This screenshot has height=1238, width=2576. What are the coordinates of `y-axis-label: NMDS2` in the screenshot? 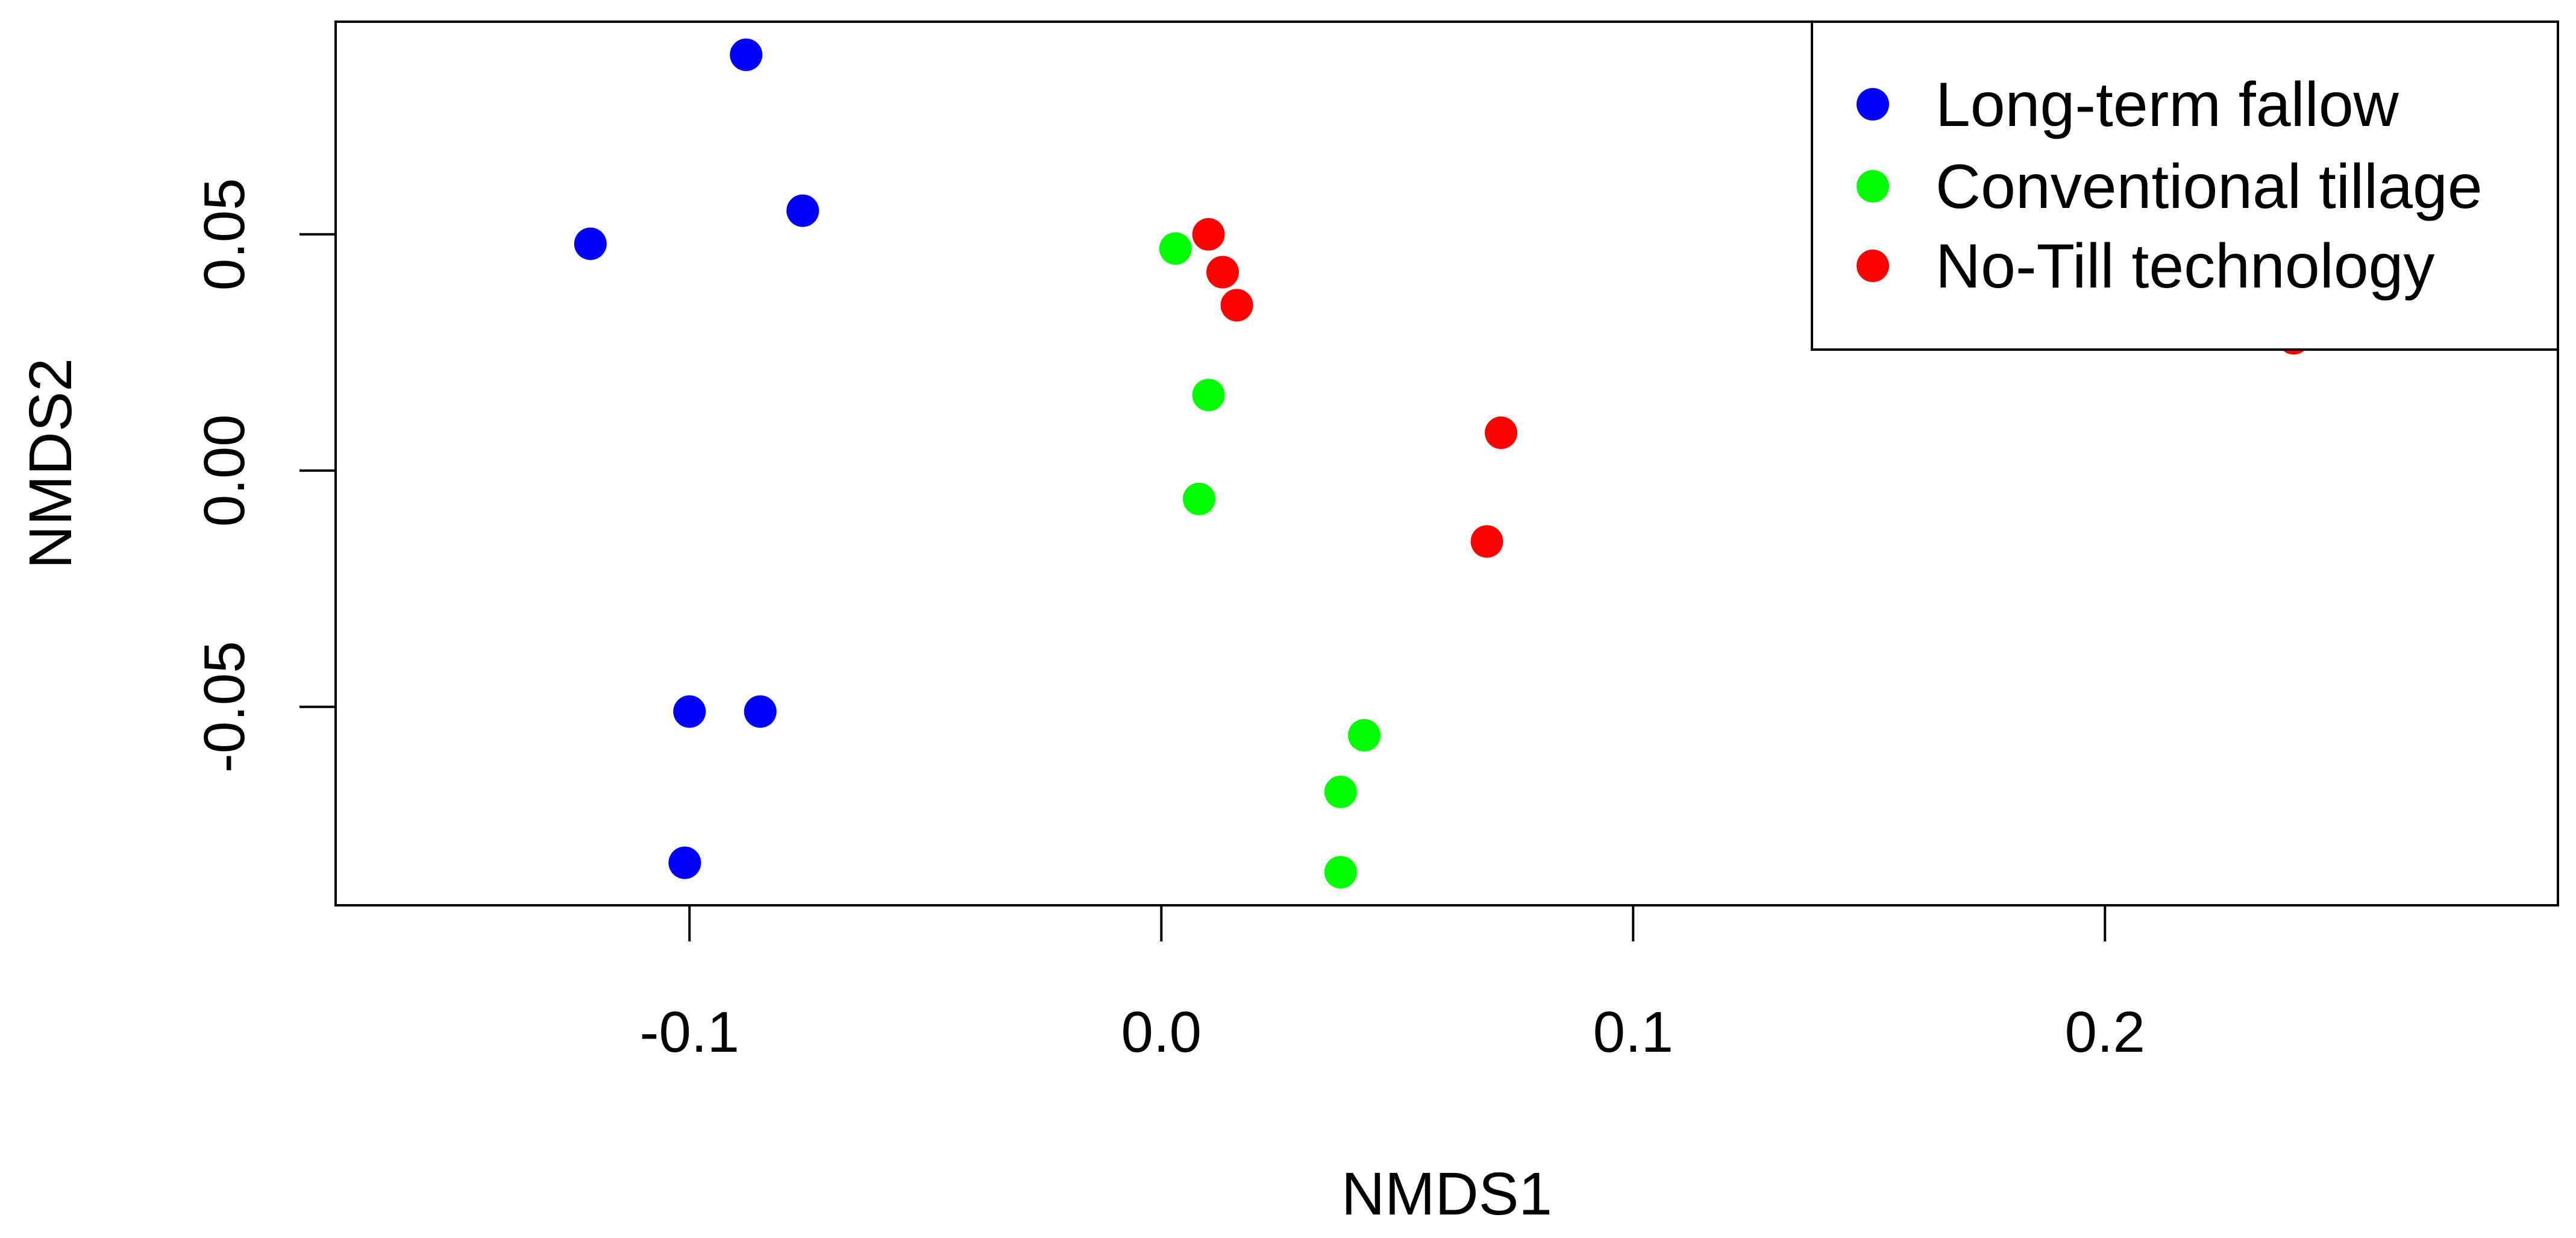 It's located at (50, 463).